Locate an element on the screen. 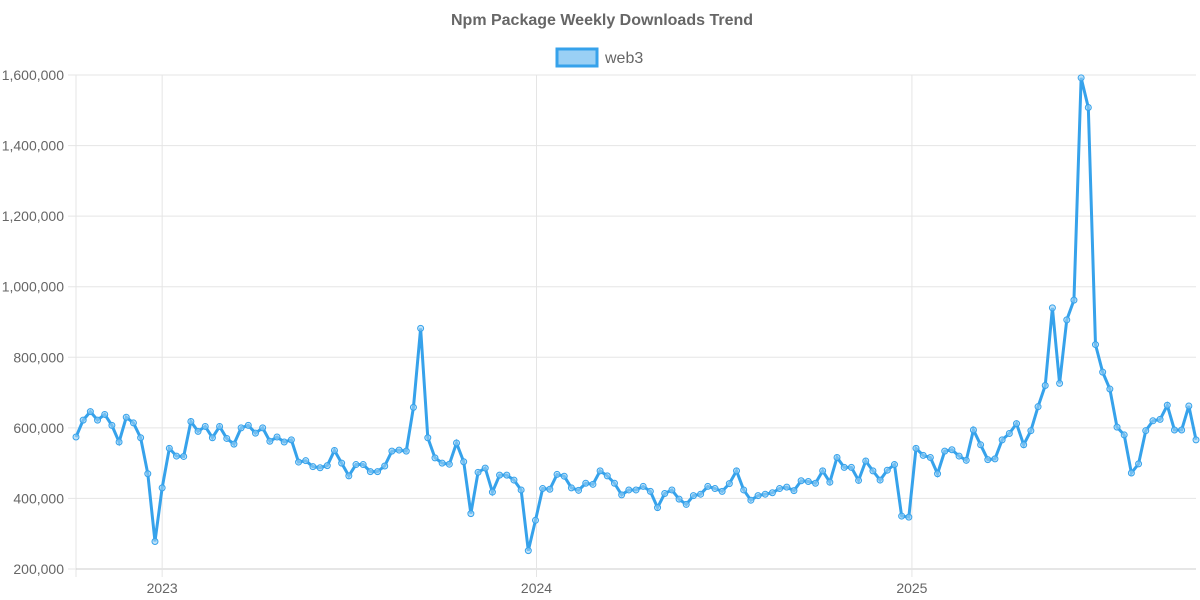  y-tick-label: 1,600,000 is located at coordinates (33, 75).